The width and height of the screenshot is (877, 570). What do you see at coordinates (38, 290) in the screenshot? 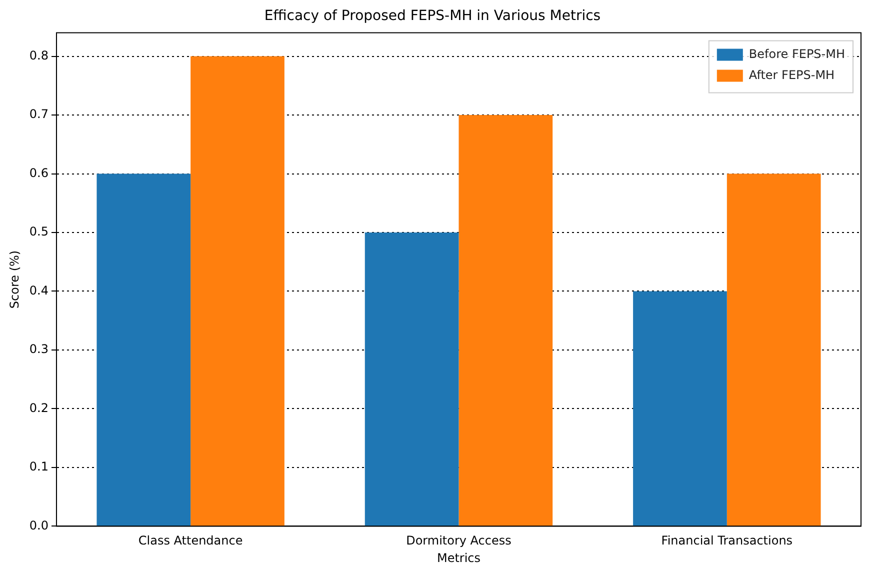
I see `y-tick-label: 0.4` at bounding box center [38, 290].